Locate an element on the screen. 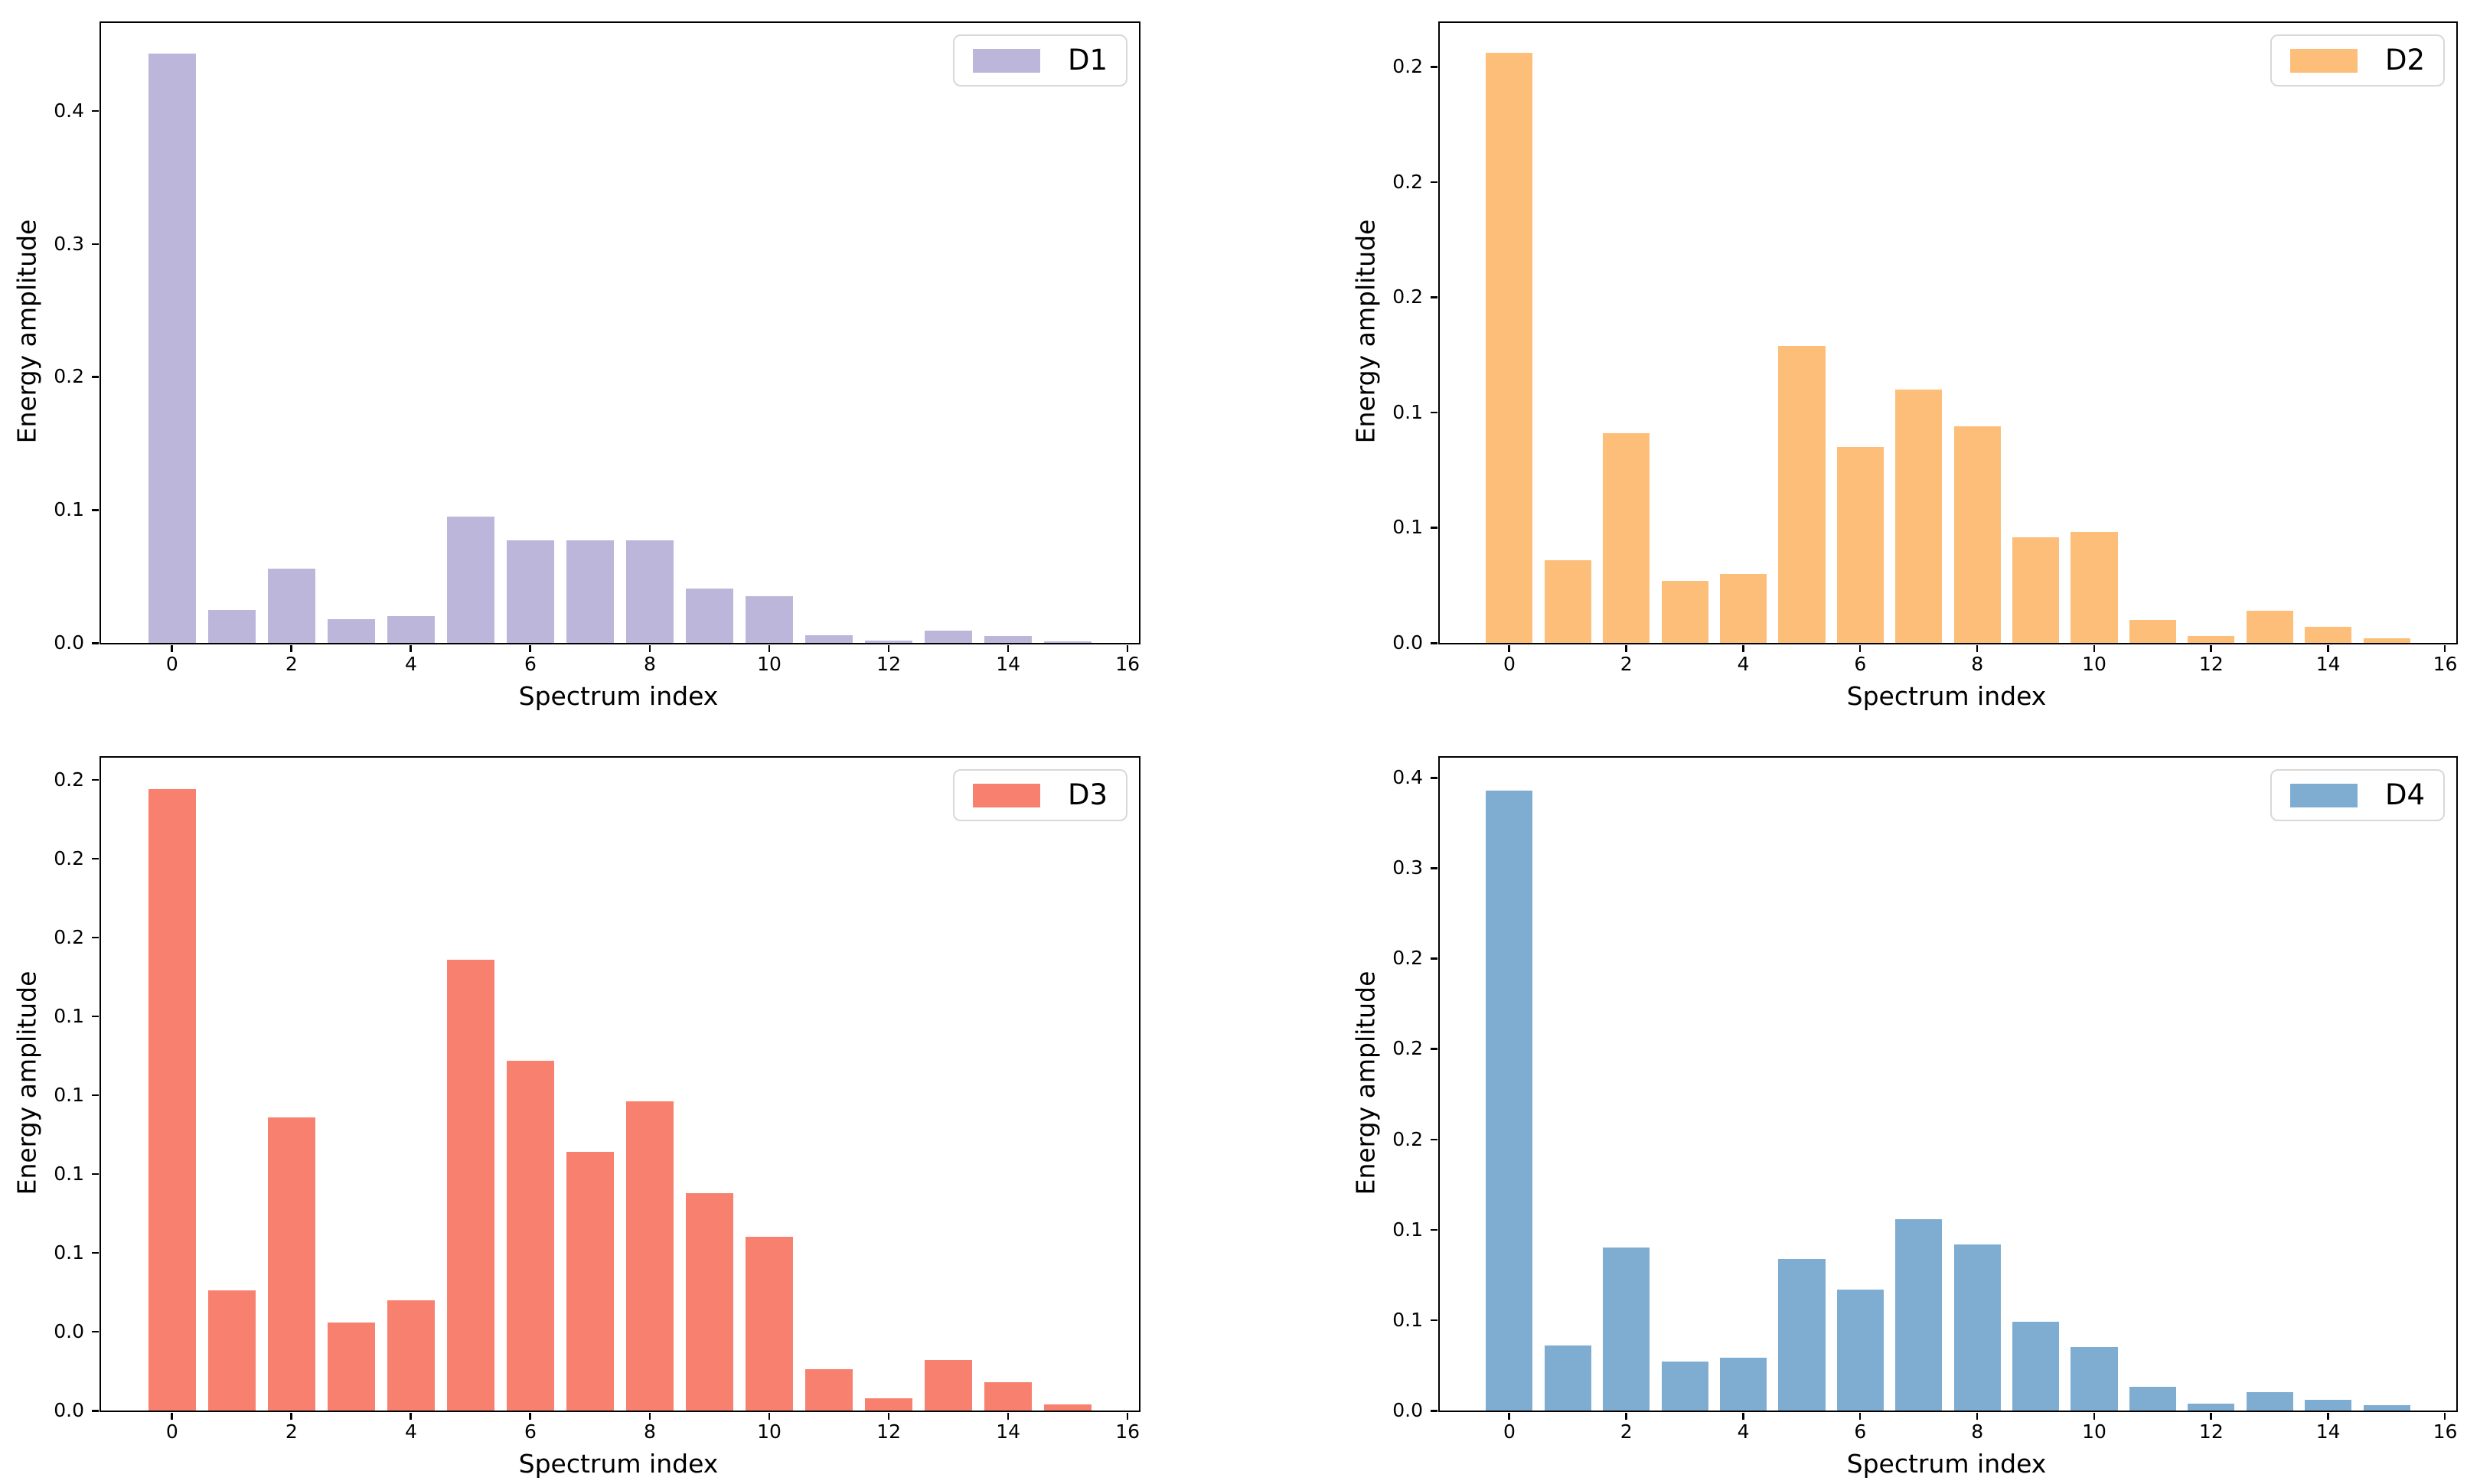 Image resolution: width=2467 pixels, height=1484 pixels. x-tick-label: 4 is located at coordinates (1743, 1431).